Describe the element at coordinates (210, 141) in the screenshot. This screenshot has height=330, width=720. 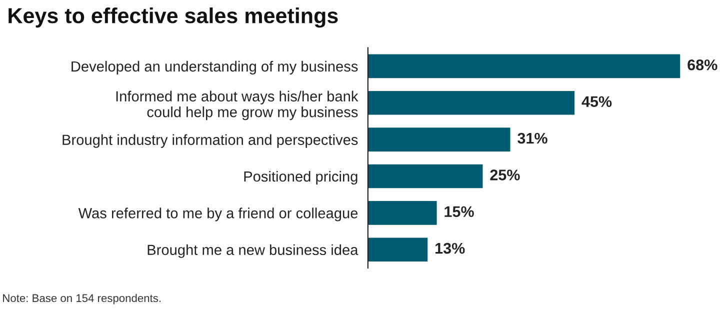
I see `y-tick-label: Brought industry information and perspectives` at that location.